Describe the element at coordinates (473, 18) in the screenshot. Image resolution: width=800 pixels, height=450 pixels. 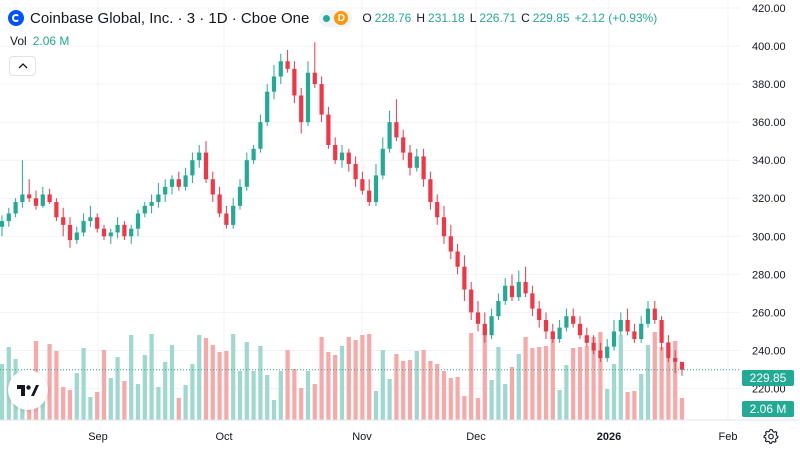
I see `low-key: L` at that location.